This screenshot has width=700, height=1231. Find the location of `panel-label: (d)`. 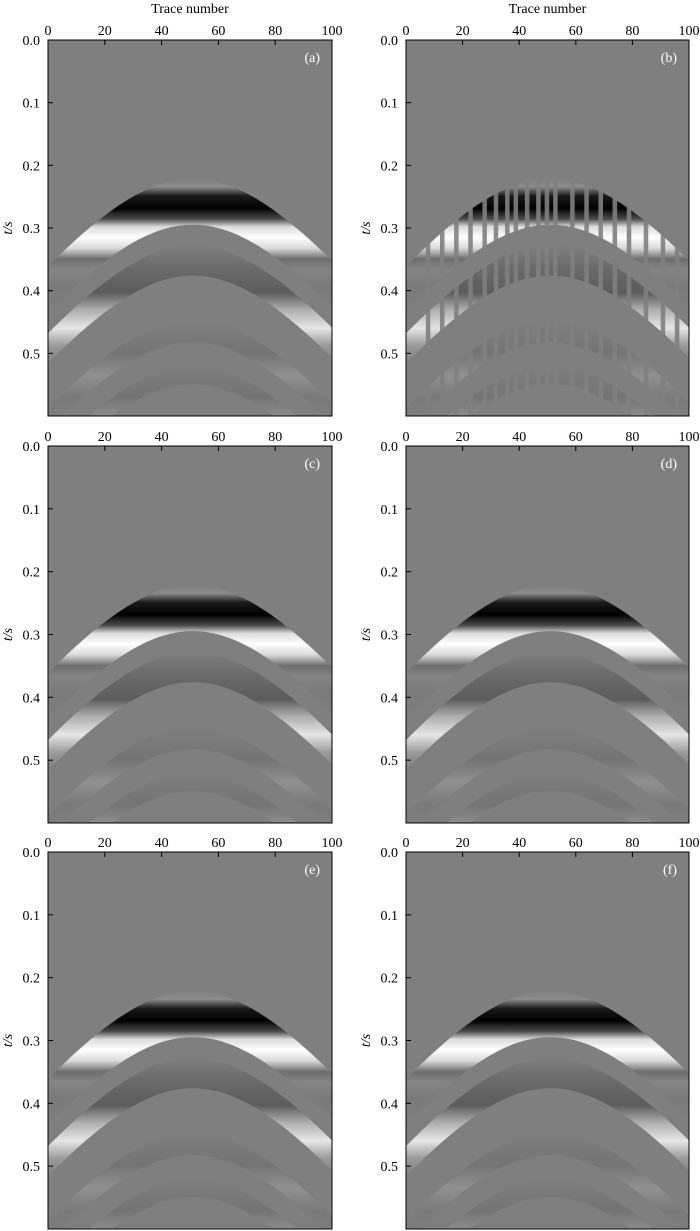

panel-label: (d) is located at coordinates (669, 464).